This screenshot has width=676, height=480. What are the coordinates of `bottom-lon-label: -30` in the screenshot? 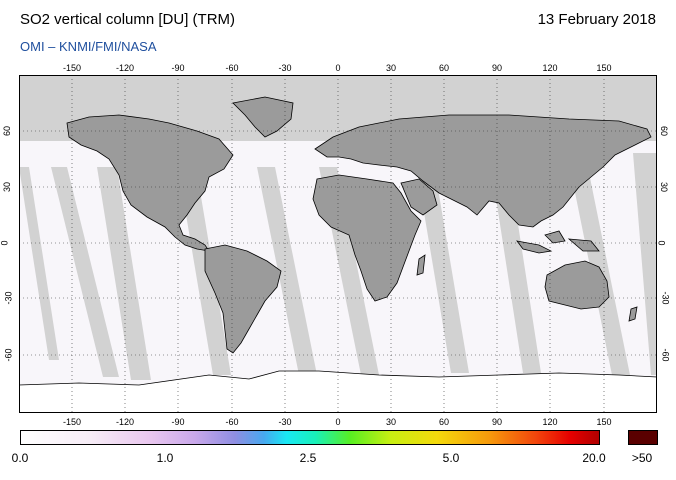 It's located at (285, 422).